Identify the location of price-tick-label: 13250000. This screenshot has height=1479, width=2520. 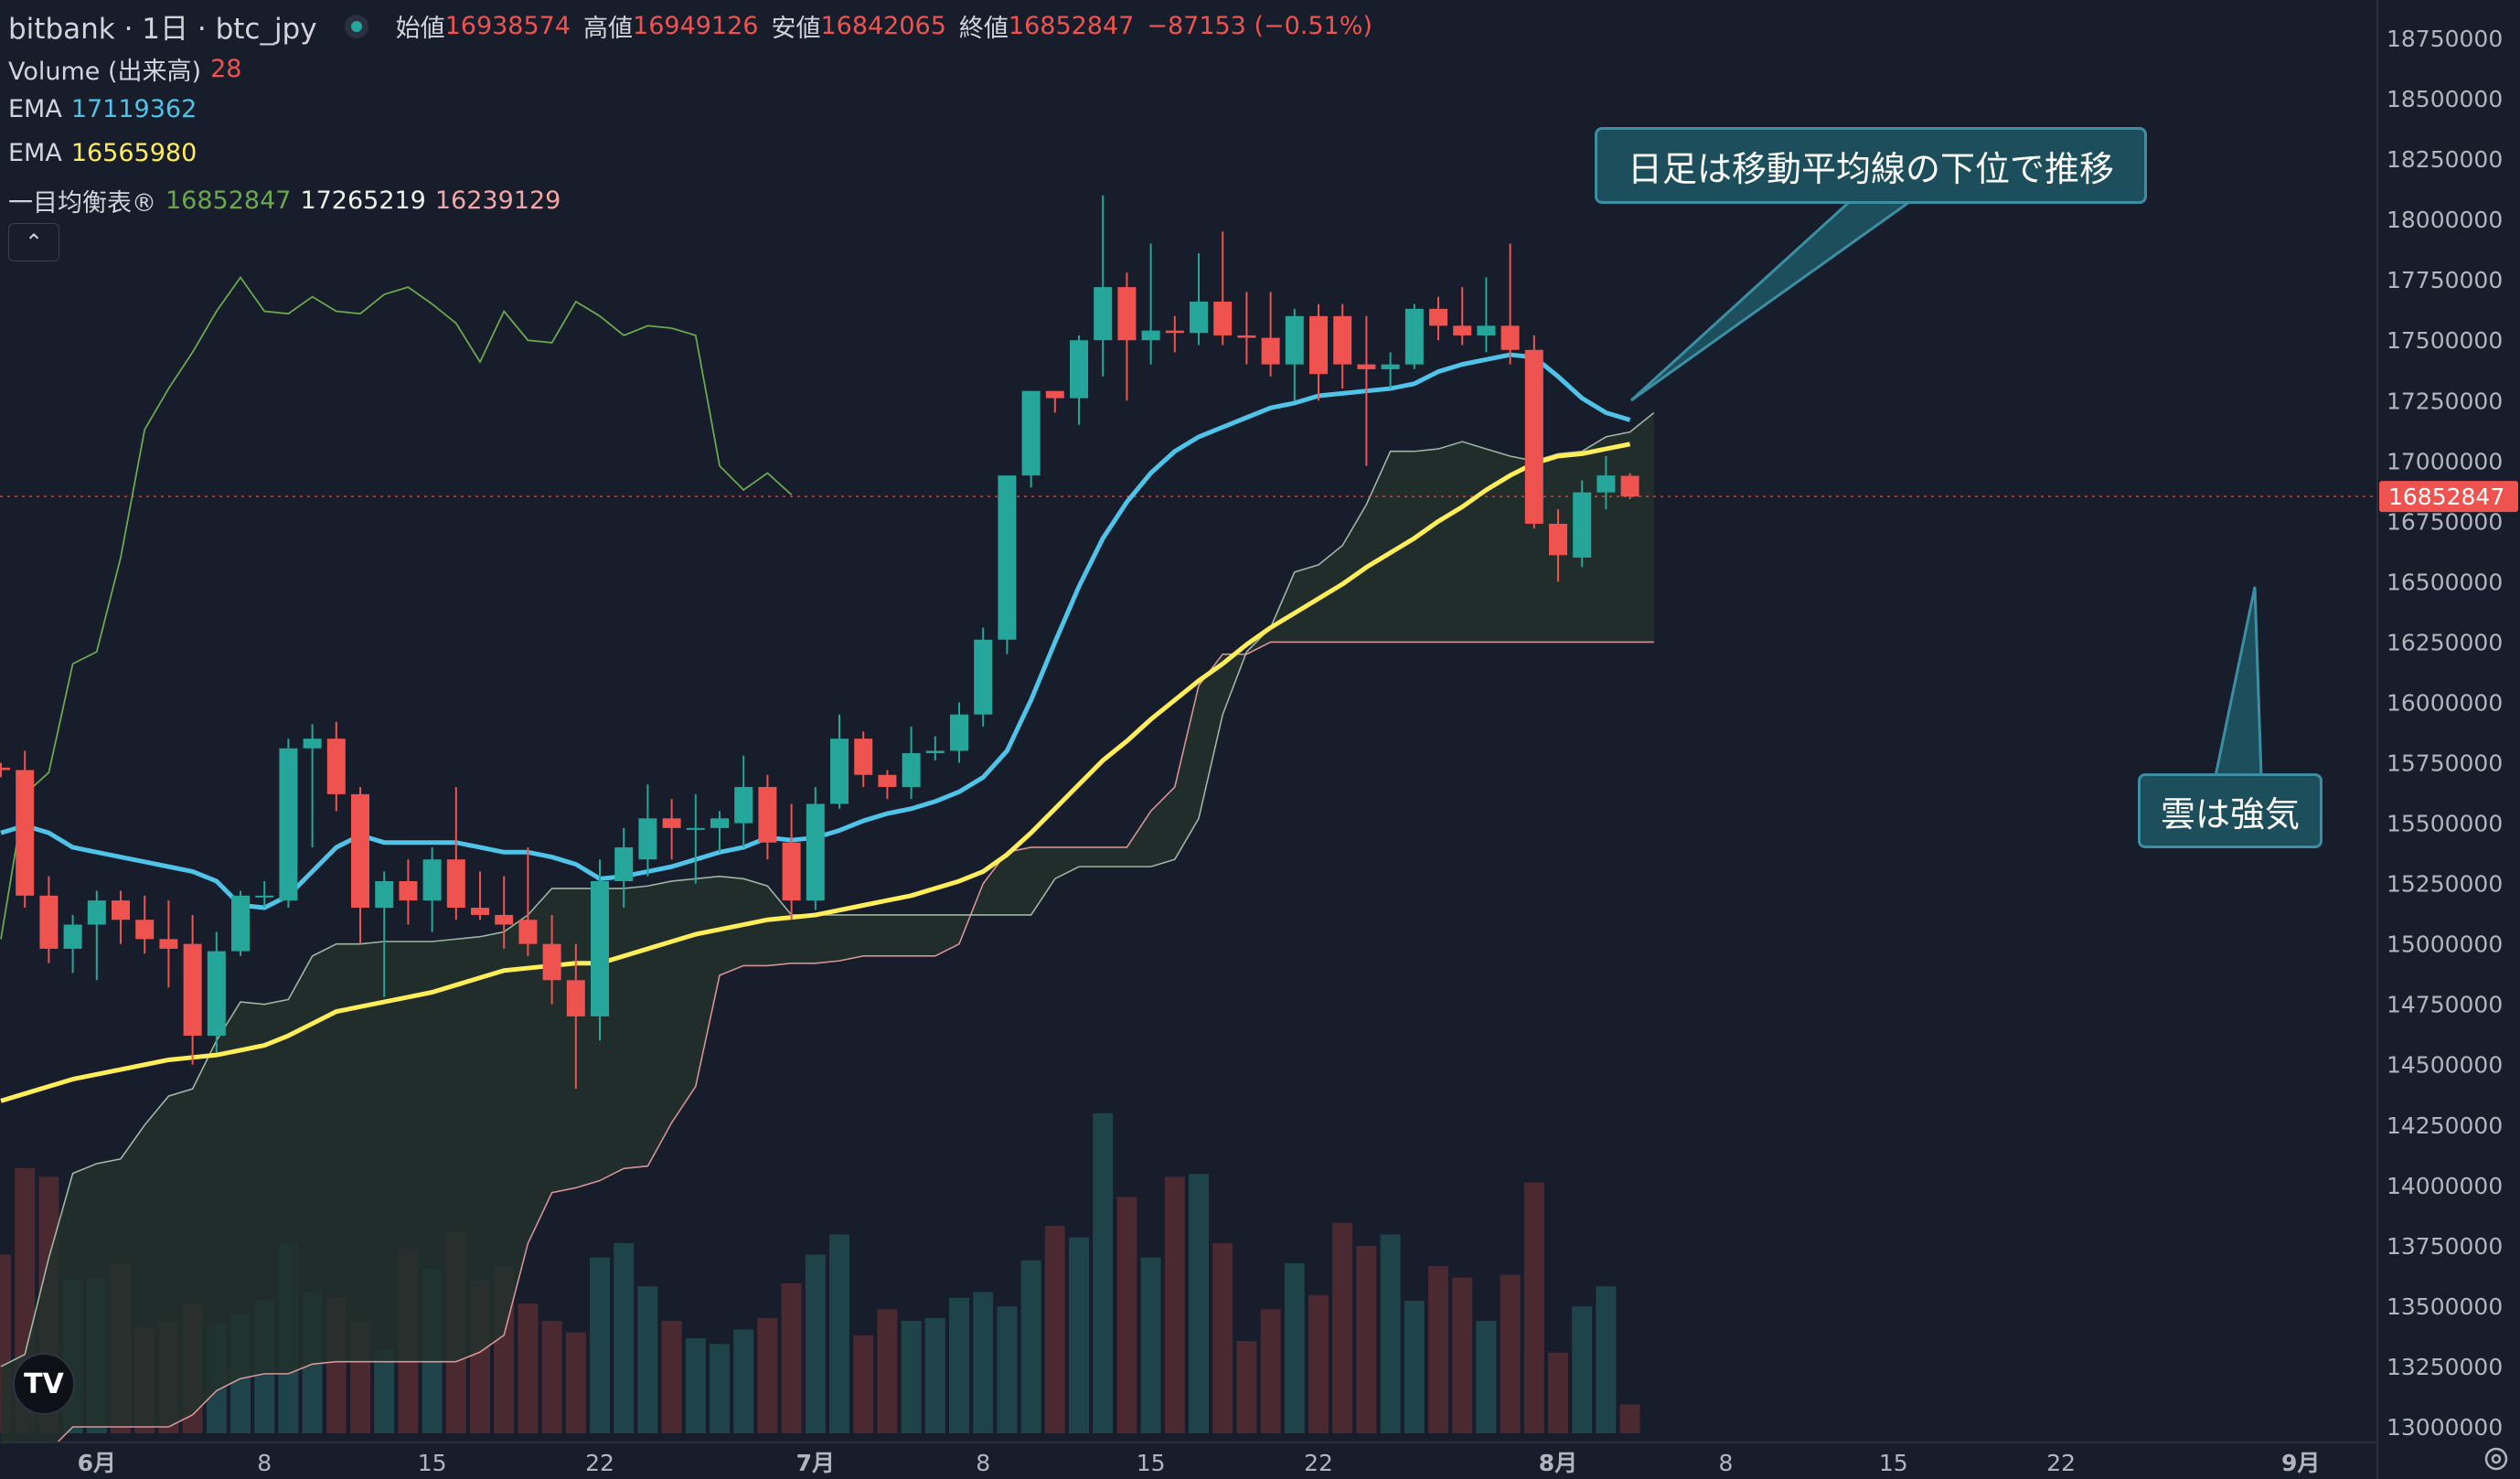
(2445, 1367).